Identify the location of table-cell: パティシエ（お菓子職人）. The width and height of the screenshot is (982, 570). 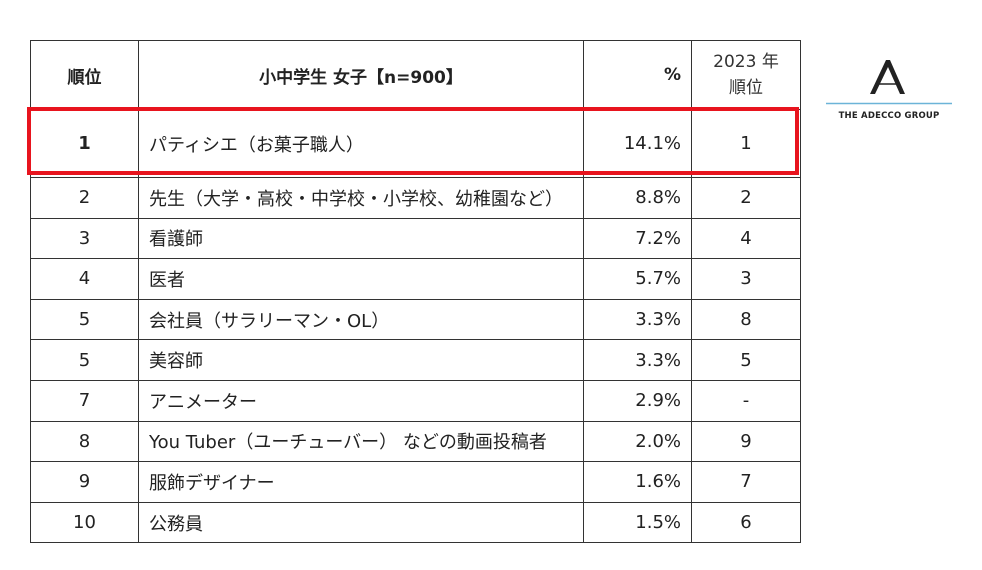
(361, 143).